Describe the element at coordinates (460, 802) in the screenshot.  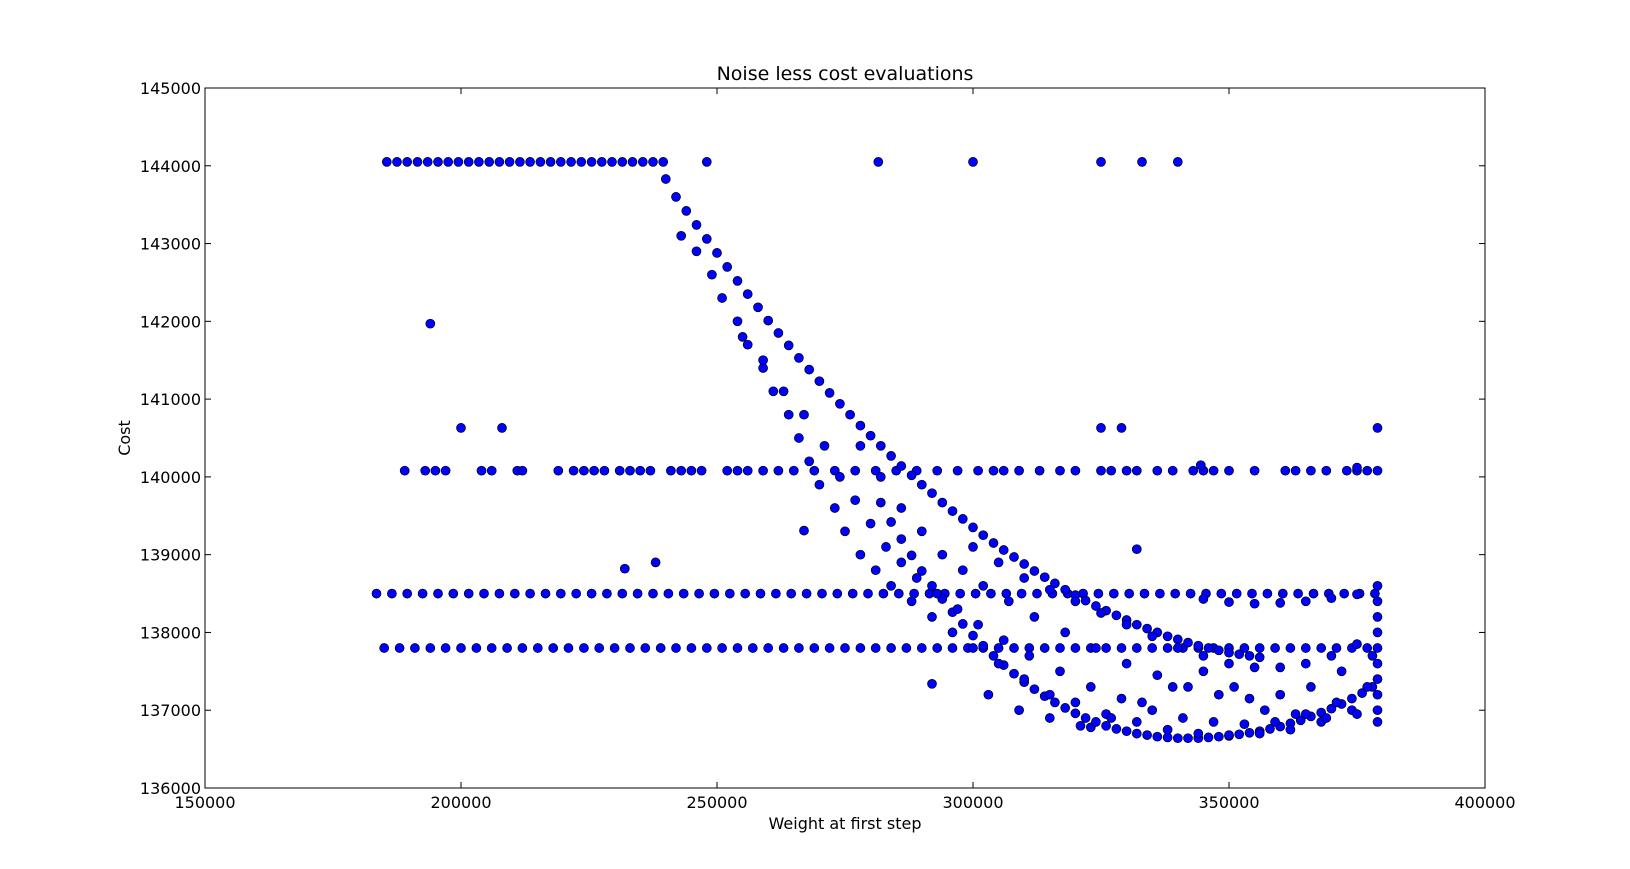
I see `x-tick-label: 200000` at that location.